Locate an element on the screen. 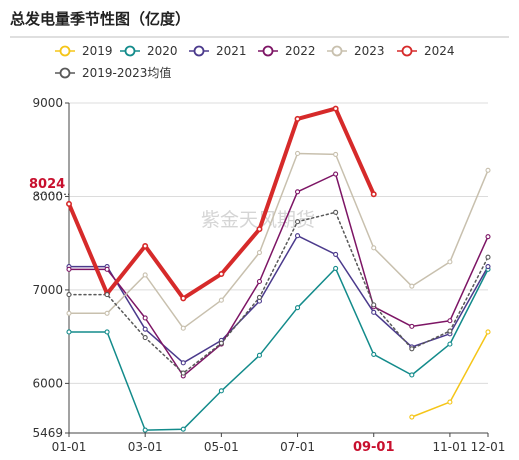 The image size is (519, 460). legend-item-2023: 2023 is located at coordinates (356, 51).